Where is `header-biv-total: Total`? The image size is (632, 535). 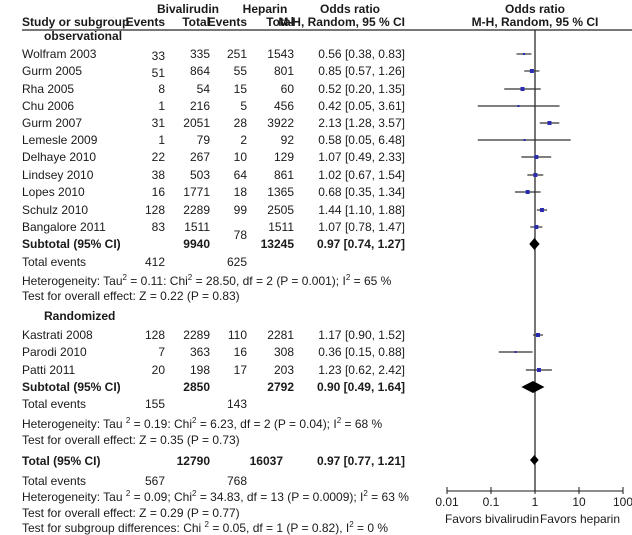
header-biv-total: Total is located at coordinates (196, 22).